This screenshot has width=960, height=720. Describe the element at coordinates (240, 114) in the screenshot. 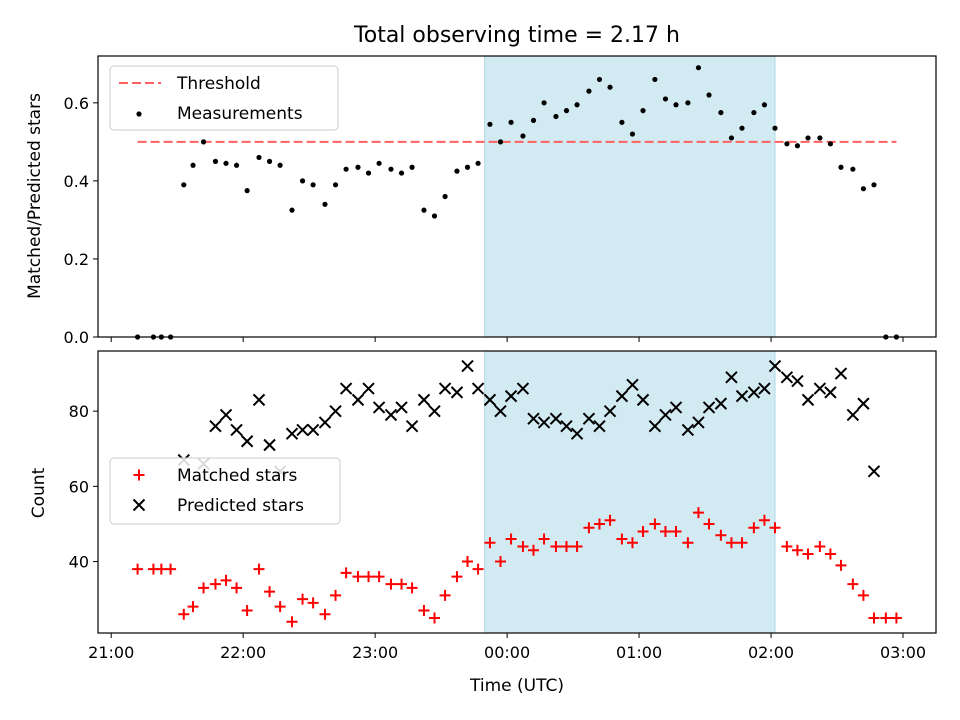

I see `legend-label: Measurements` at that location.